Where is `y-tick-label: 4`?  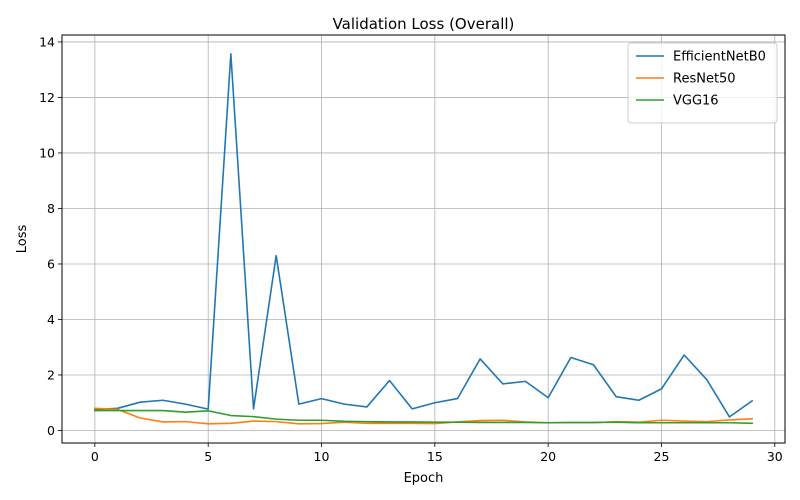
y-tick-label: 4 is located at coordinates (51, 319).